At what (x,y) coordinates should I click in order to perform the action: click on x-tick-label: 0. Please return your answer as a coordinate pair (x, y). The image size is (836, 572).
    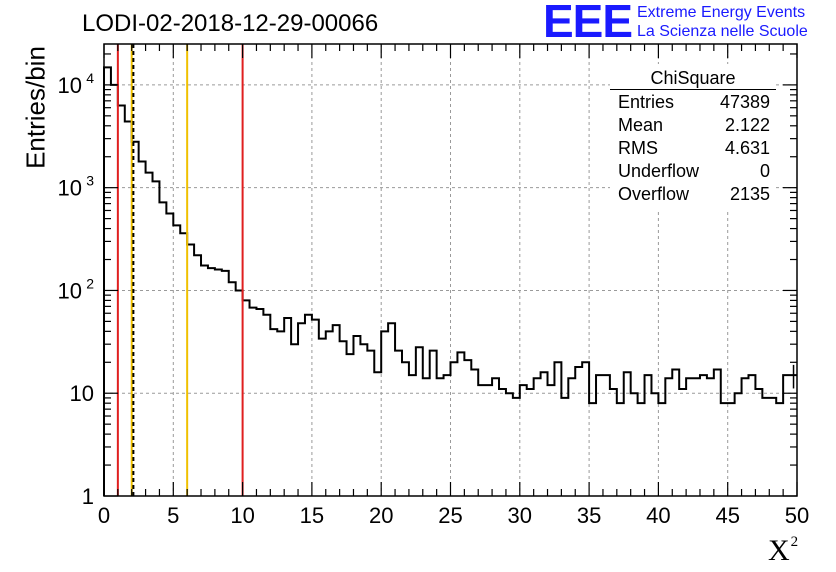
    Looking at the image, I should click on (104, 515).